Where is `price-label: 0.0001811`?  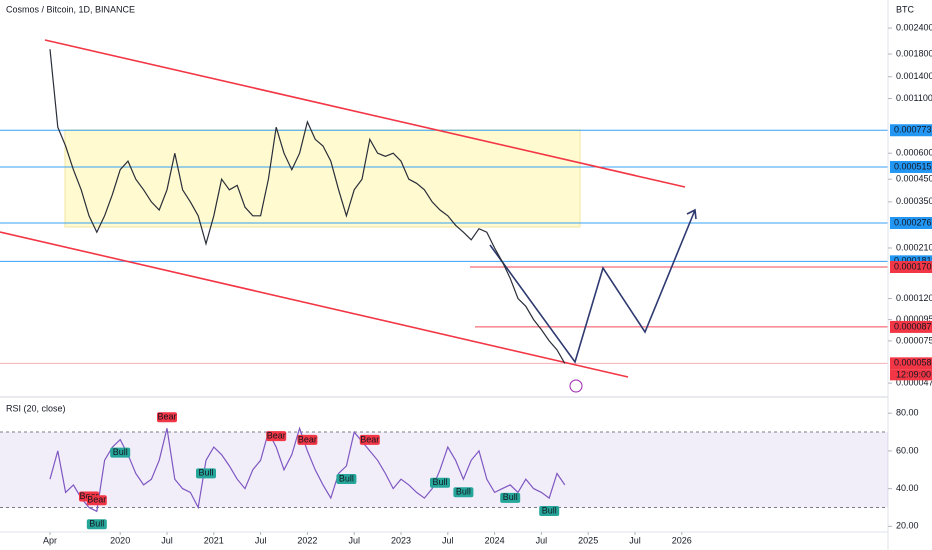 price-label: 0.0001811 is located at coordinates (913, 261).